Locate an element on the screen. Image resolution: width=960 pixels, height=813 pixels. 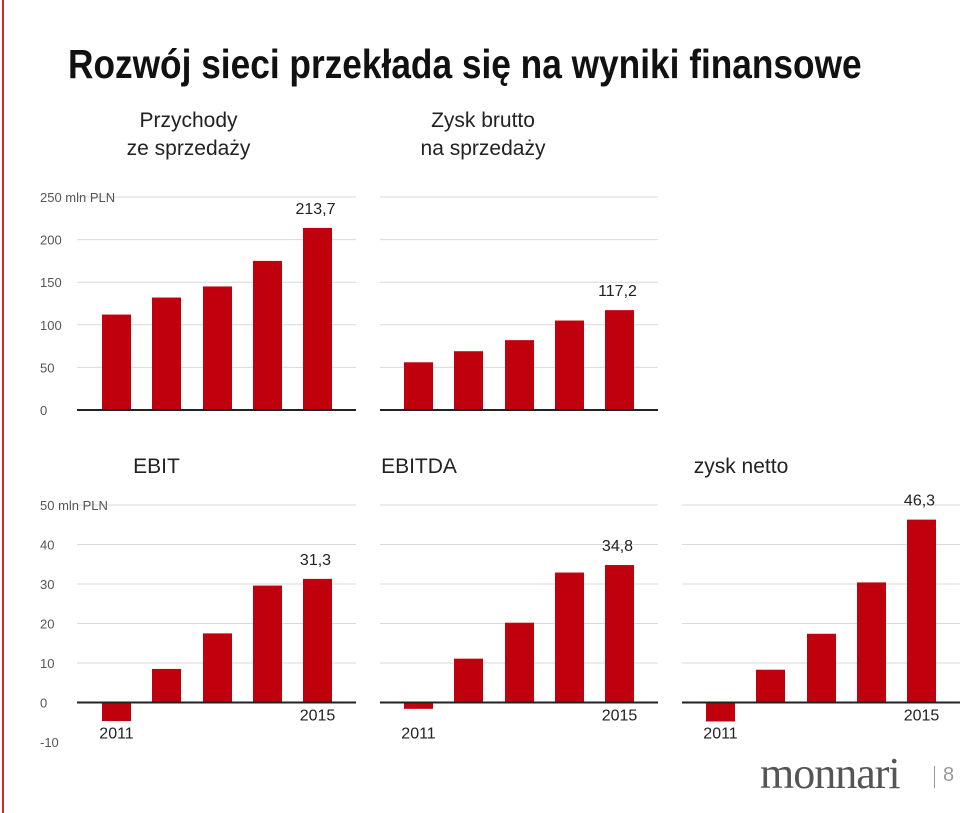
chart-title: ze sprzedaży is located at coordinates (189, 148).